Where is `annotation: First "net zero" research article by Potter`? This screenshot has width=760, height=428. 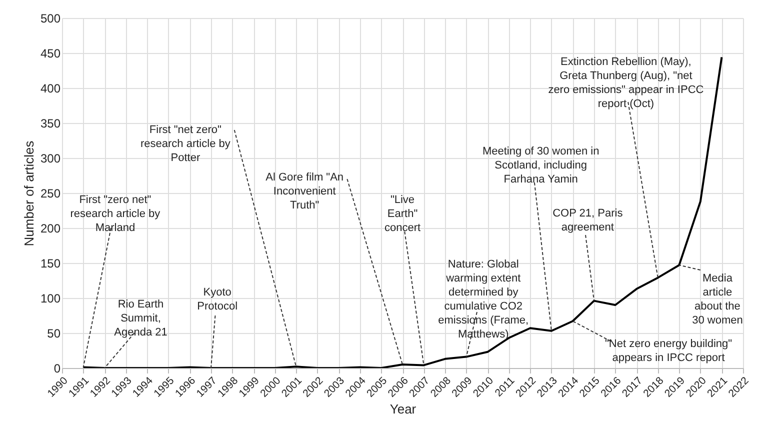
annotation: First "net zero" research article by Potter is located at coordinates (185, 144).